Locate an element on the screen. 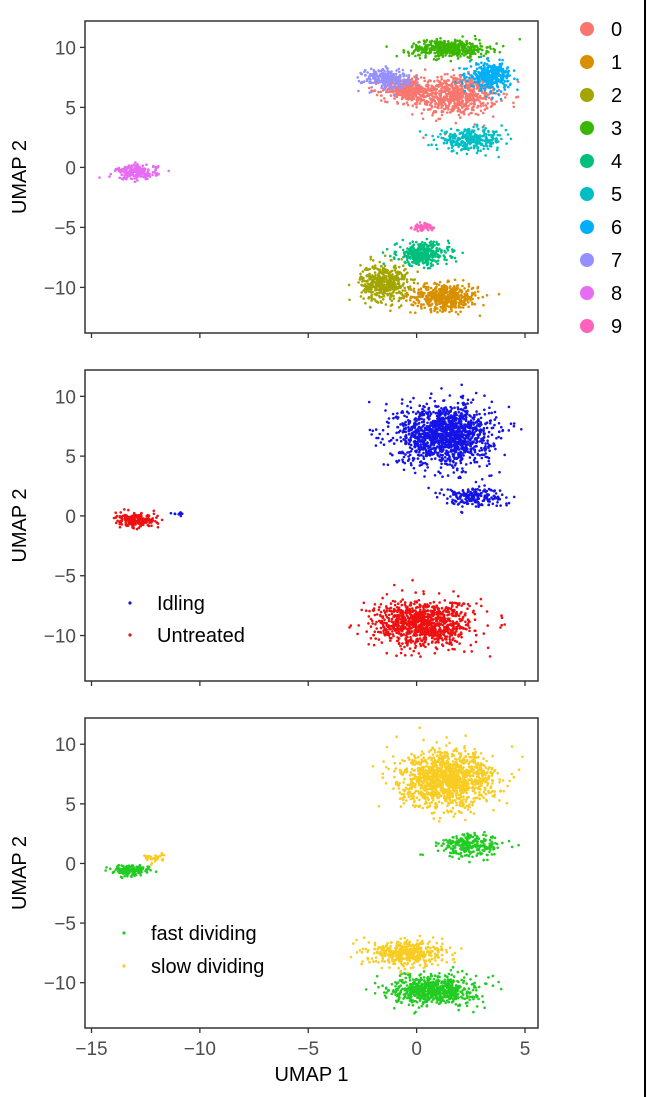  series-9-points is located at coordinates (422, 227).